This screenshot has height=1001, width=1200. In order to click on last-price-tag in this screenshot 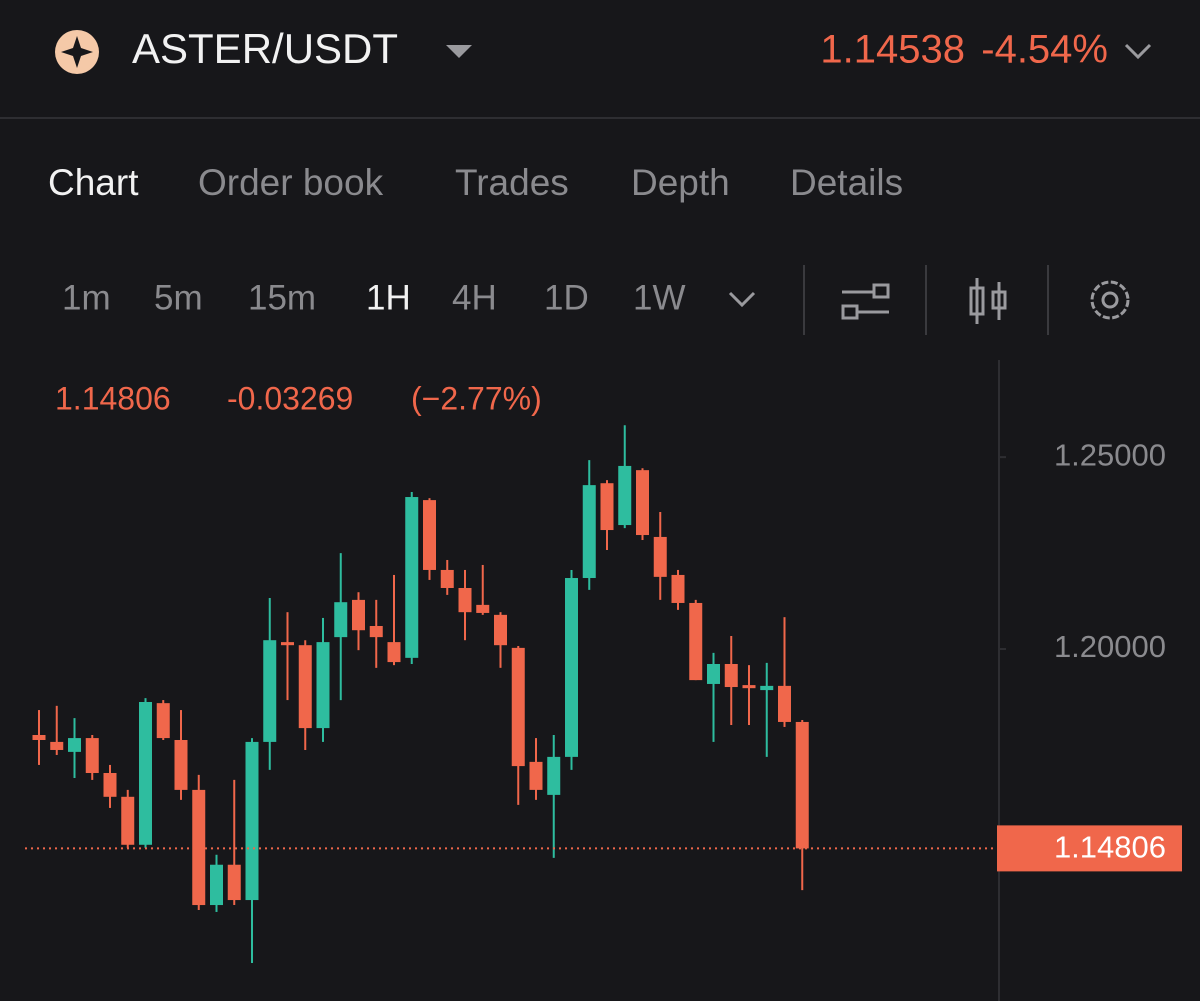, I will do `click(1089, 848)`.